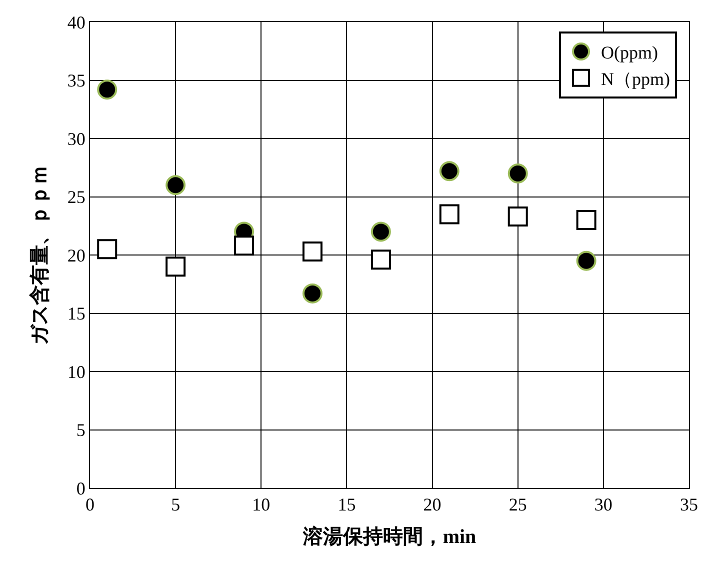  What do you see at coordinates (81, 488) in the screenshot?
I see `y-tick-label: 0` at bounding box center [81, 488].